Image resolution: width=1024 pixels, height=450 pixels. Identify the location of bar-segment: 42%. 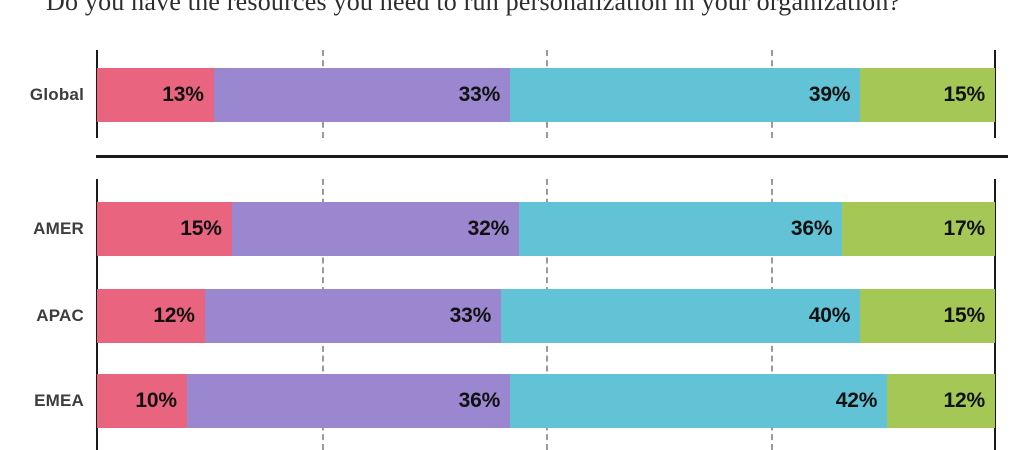
(699, 401).